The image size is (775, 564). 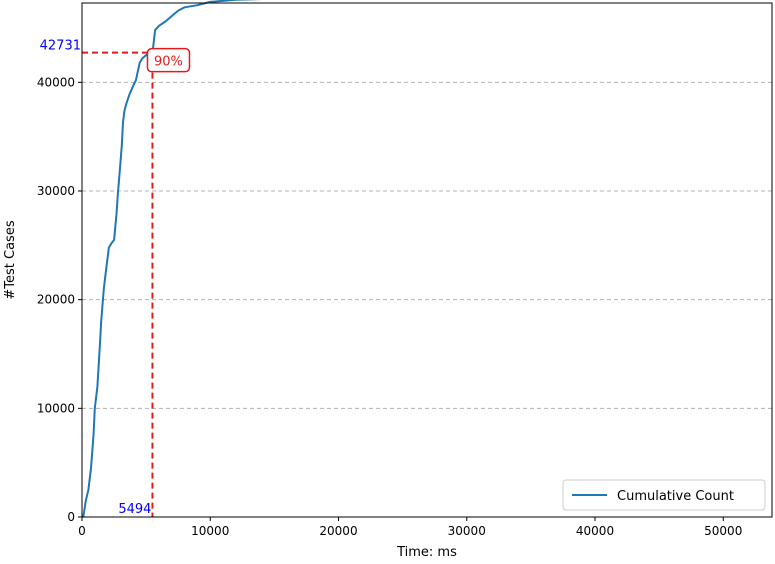 What do you see at coordinates (56, 191) in the screenshot?
I see `y-tick-label: 30000` at bounding box center [56, 191].